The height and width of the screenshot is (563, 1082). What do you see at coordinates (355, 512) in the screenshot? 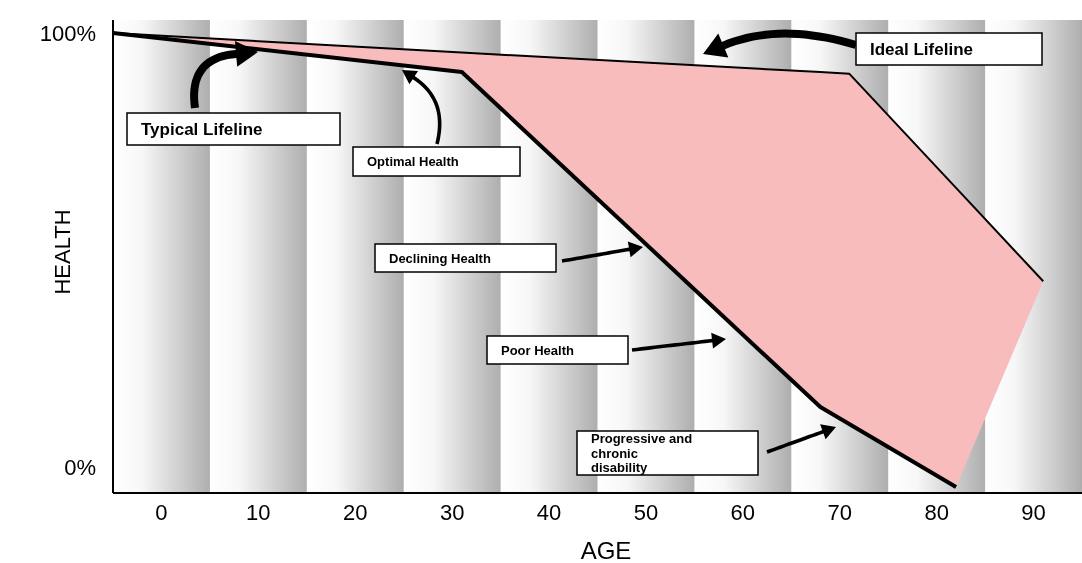
I see `x-tick-label: 20` at bounding box center [355, 512].